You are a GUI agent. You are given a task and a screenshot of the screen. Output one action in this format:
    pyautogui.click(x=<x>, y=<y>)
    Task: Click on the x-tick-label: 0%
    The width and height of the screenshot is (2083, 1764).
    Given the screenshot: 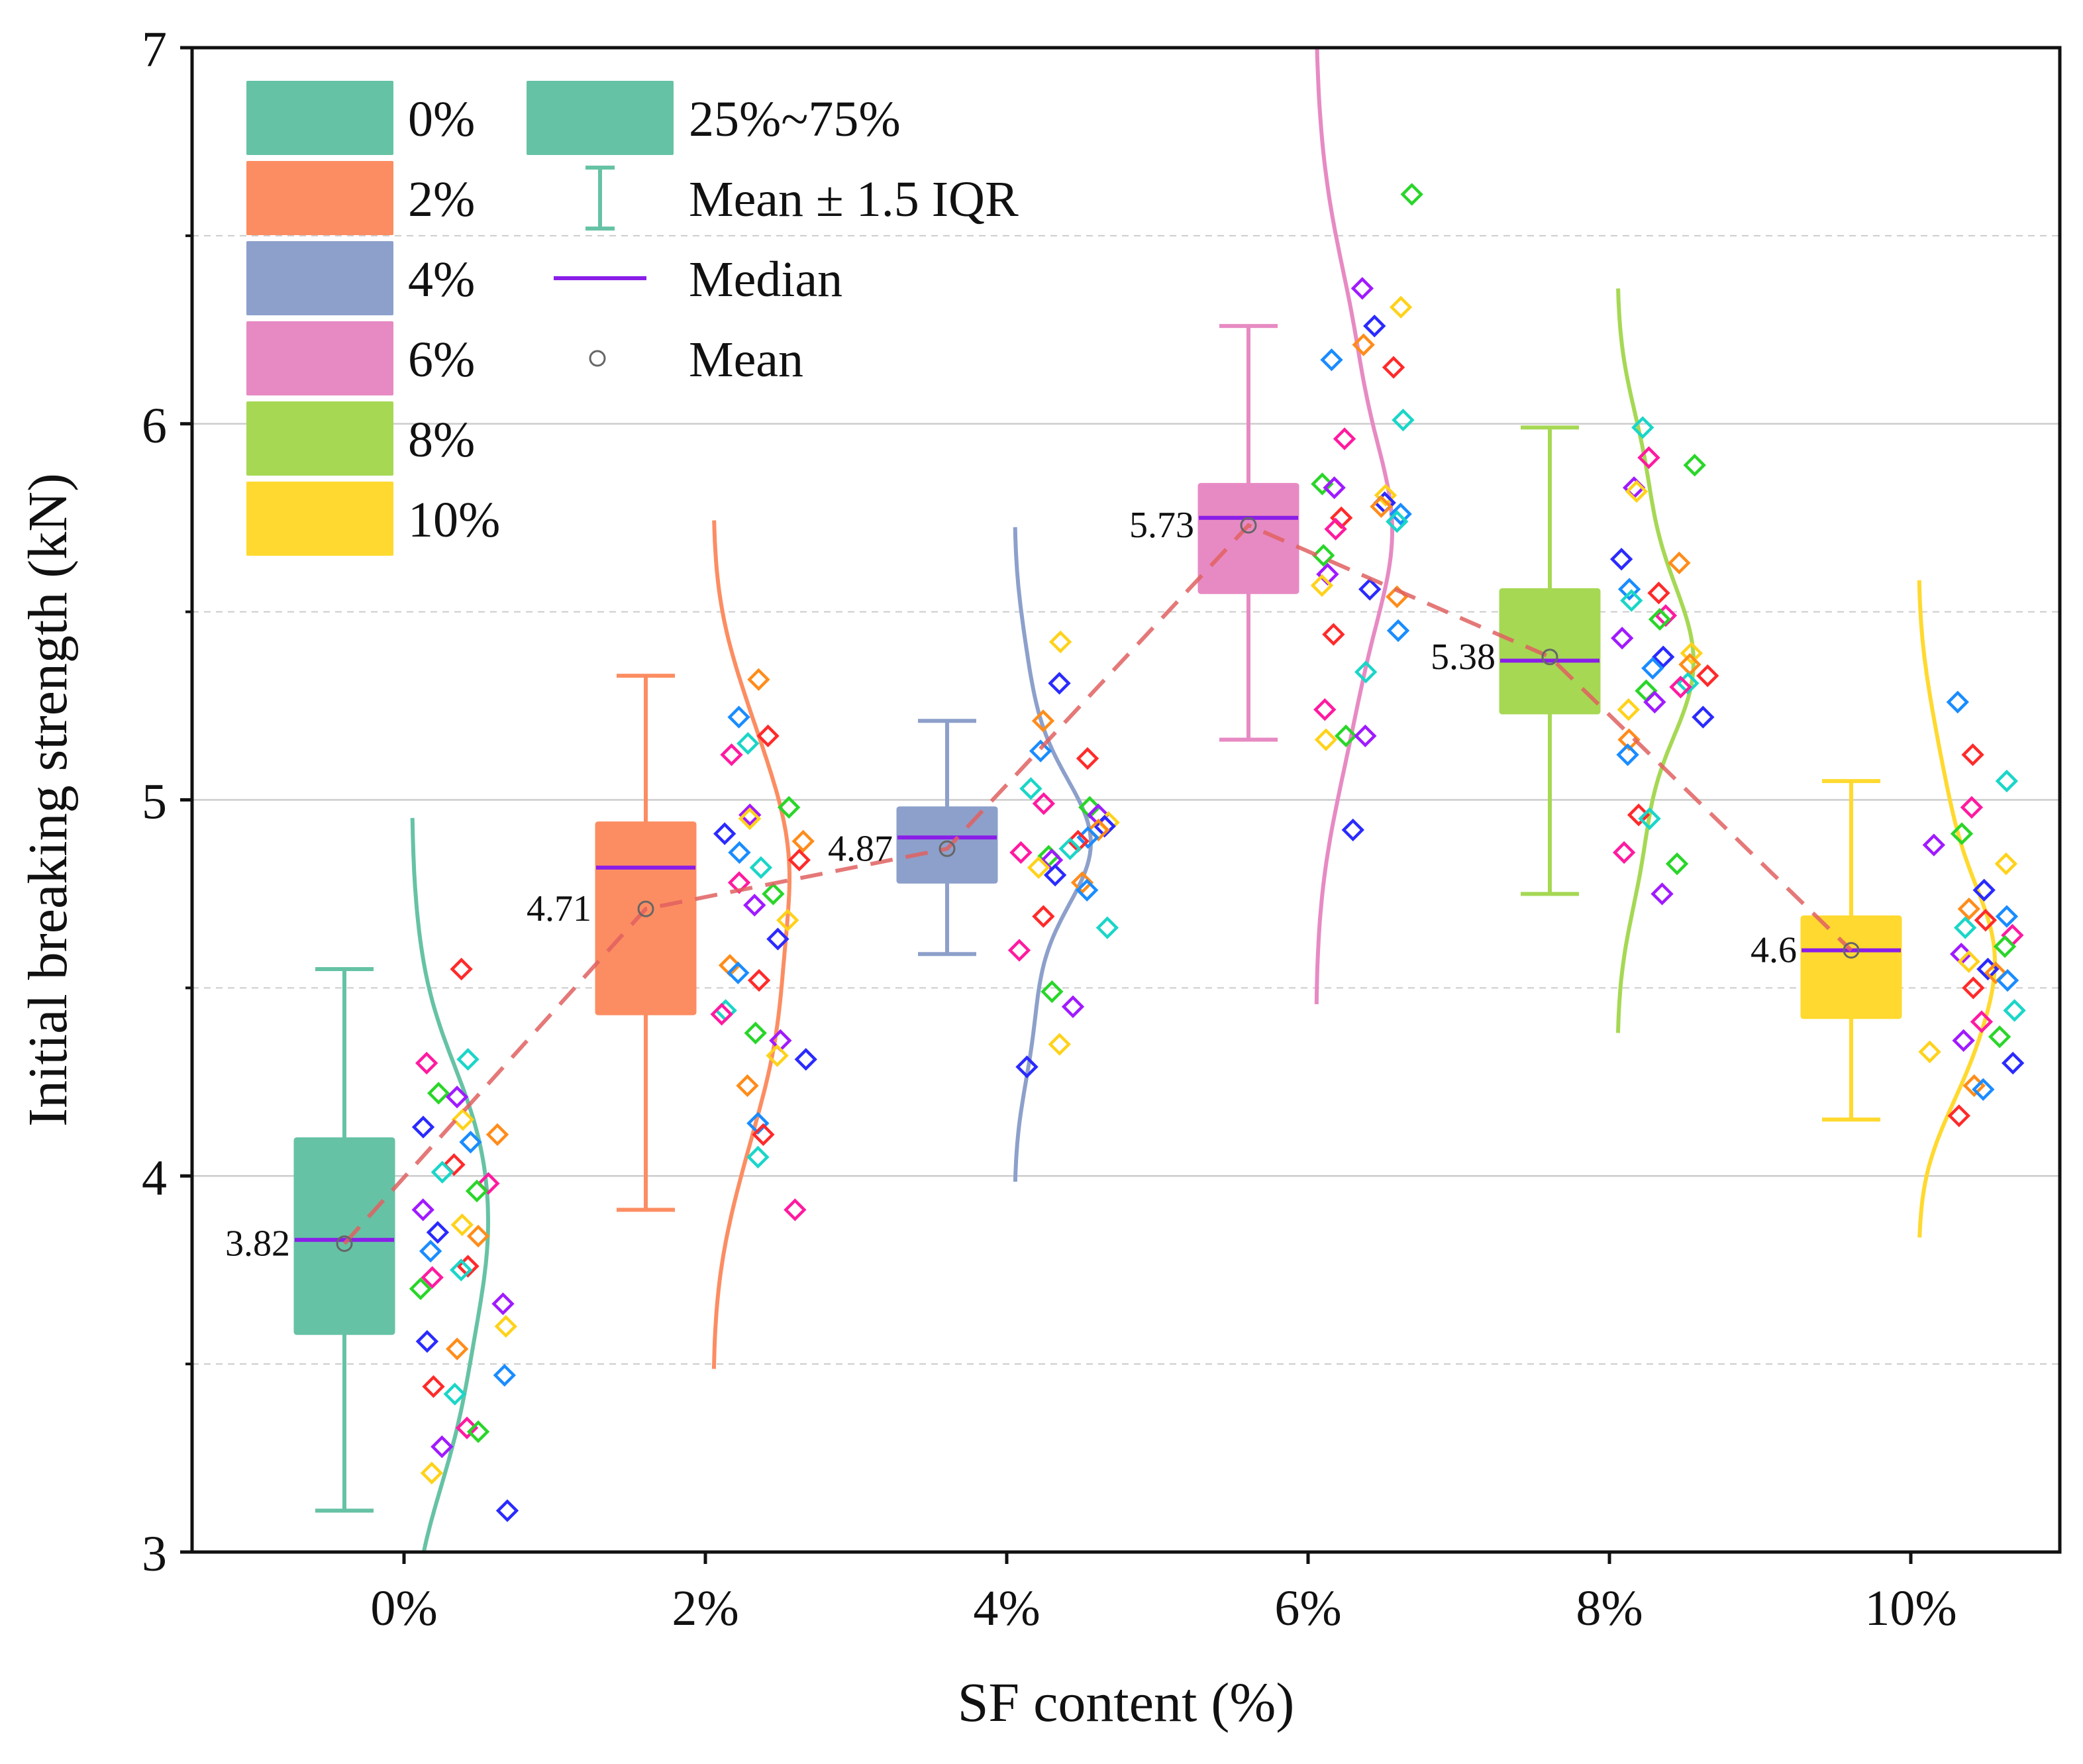 What is the action you would take?
    pyautogui.click(x=403, y=1608)
    